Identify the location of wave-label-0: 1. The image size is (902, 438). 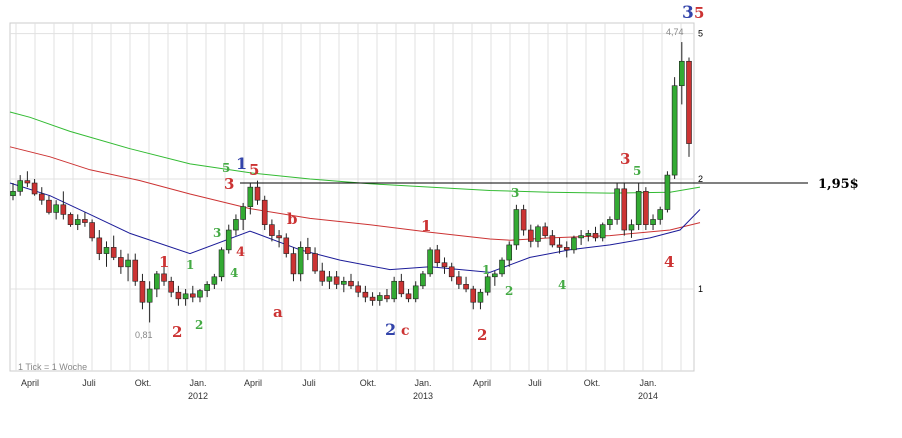
(164, 262).